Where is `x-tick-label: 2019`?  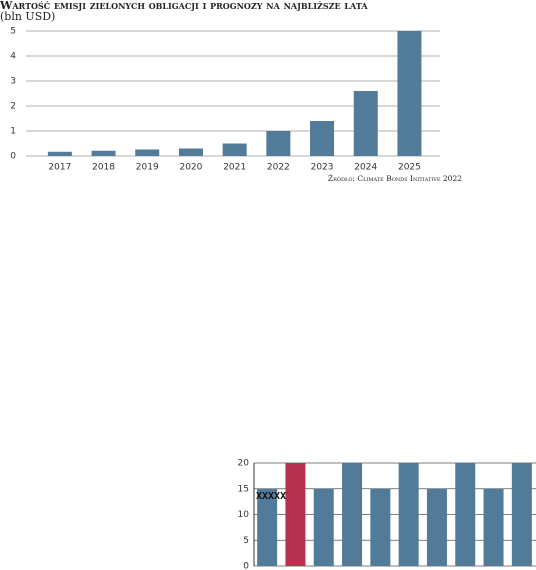
x-tick-label: 2019 is located at coordinates (147, 168).